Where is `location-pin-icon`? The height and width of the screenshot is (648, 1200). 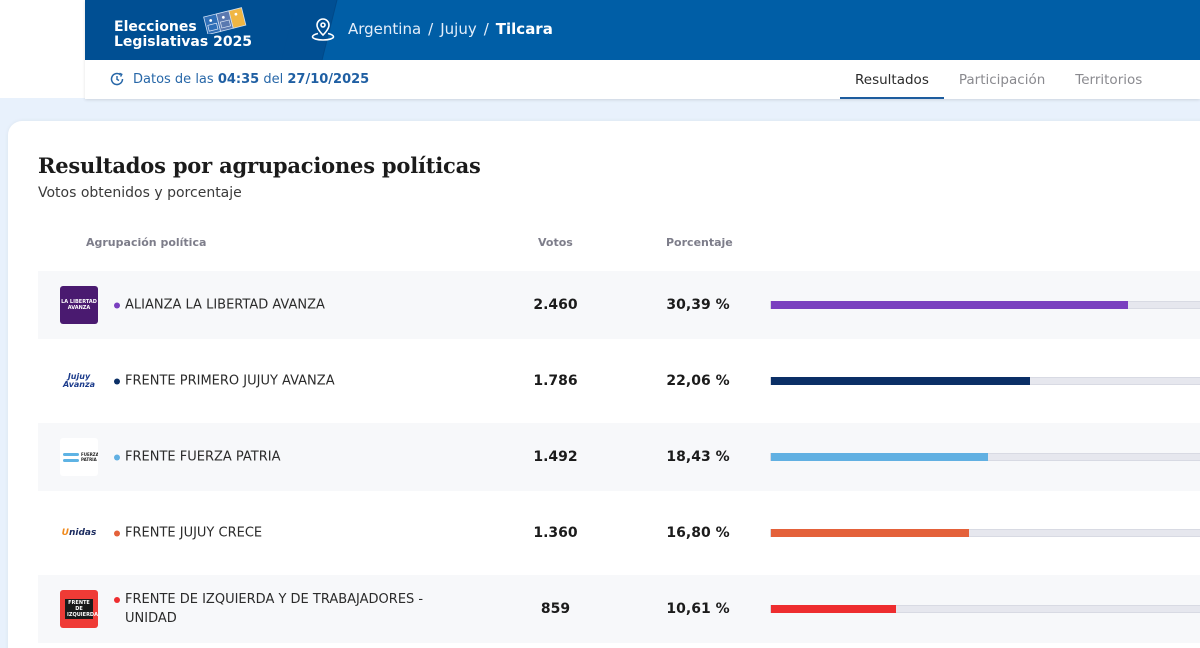 location-pin-icon is located at coordinates (323, 29).